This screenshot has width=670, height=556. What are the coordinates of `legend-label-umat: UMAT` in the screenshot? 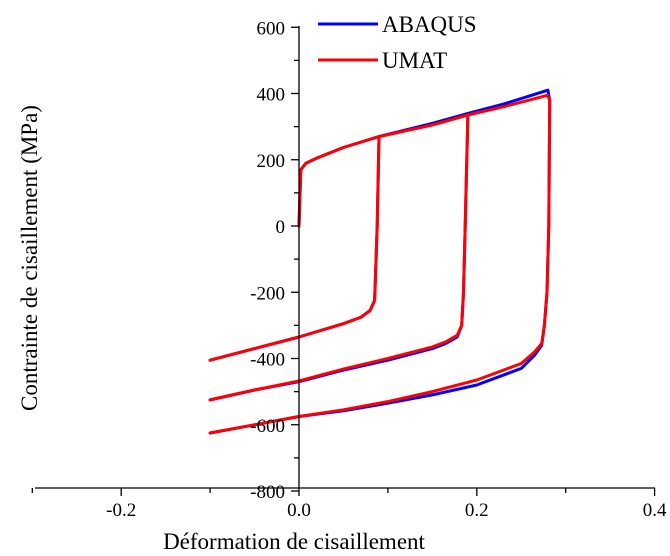 It's located at (414, 60).